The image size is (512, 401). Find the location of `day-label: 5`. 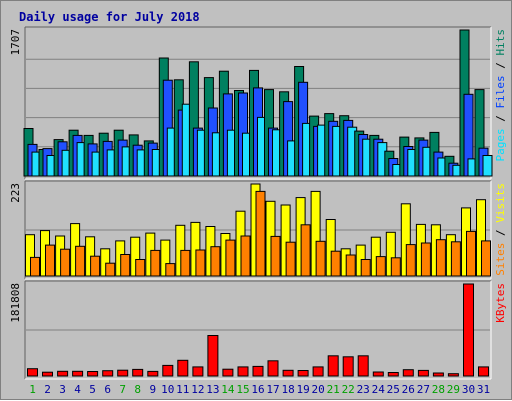

day-label: 5 is located at coordinates (92, 389).